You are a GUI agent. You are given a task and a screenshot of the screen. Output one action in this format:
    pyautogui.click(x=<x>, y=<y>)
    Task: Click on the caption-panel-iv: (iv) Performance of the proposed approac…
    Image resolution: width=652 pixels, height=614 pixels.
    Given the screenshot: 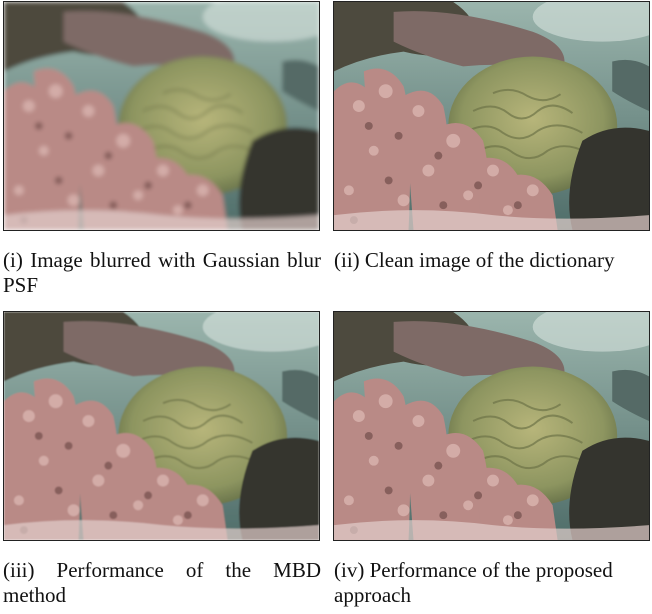 What is the action you would take?
    pyautogui.click(x=473, y=582)
    